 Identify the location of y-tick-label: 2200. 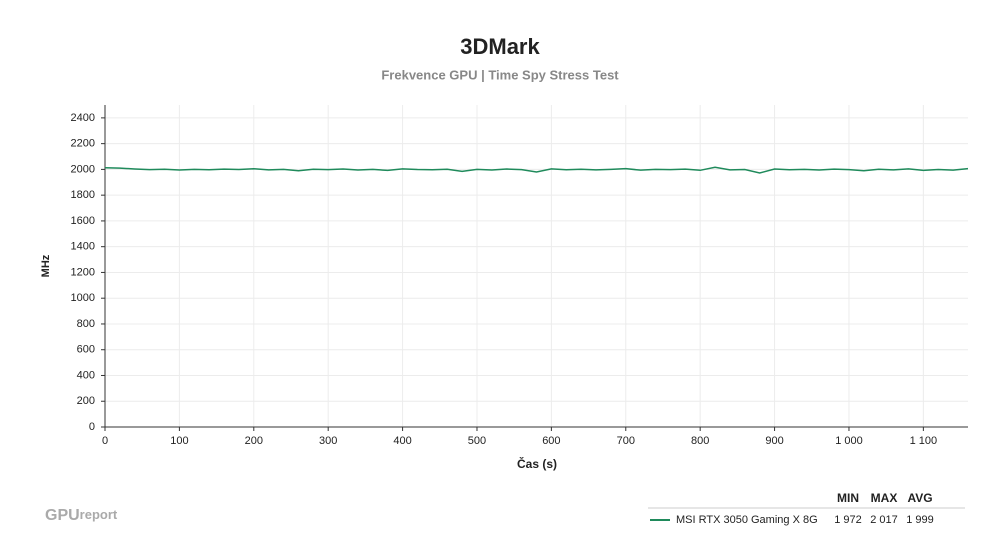
(83, 144).